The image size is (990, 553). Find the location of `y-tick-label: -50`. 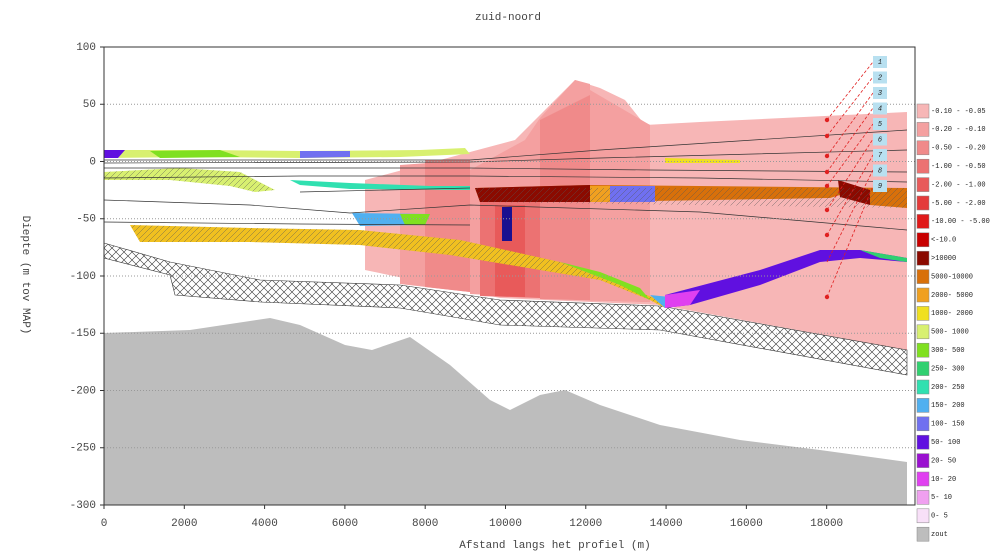

y-tick-label: -50 is located at coordinates (86, 220).